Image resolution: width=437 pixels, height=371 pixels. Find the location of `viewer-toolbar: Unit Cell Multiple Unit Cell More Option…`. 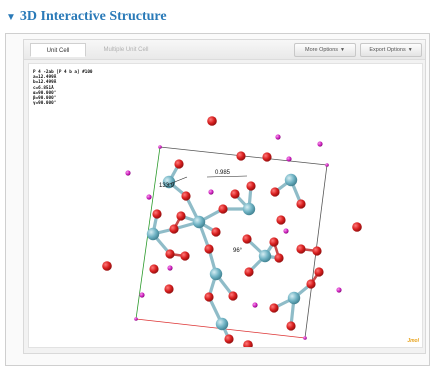

viewer-toolbar: Unit Cell Multiple Unit Cell More Option… is located at coordinates (224, 50).